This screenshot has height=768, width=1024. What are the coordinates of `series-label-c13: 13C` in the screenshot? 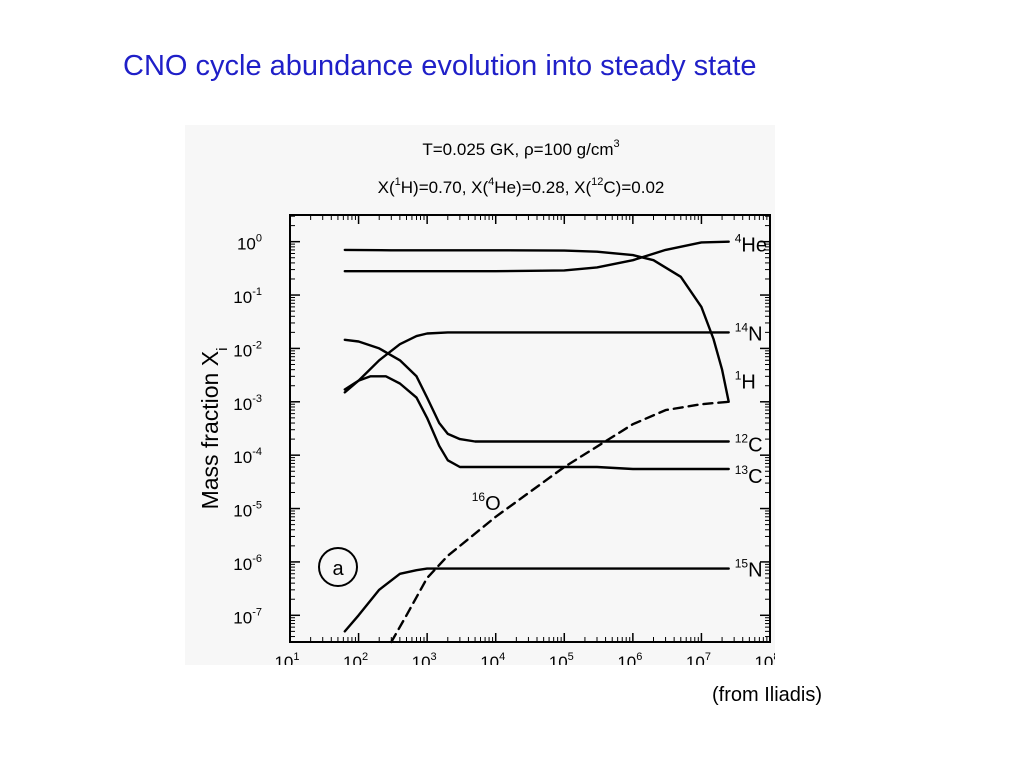 It's located at (749, 475).